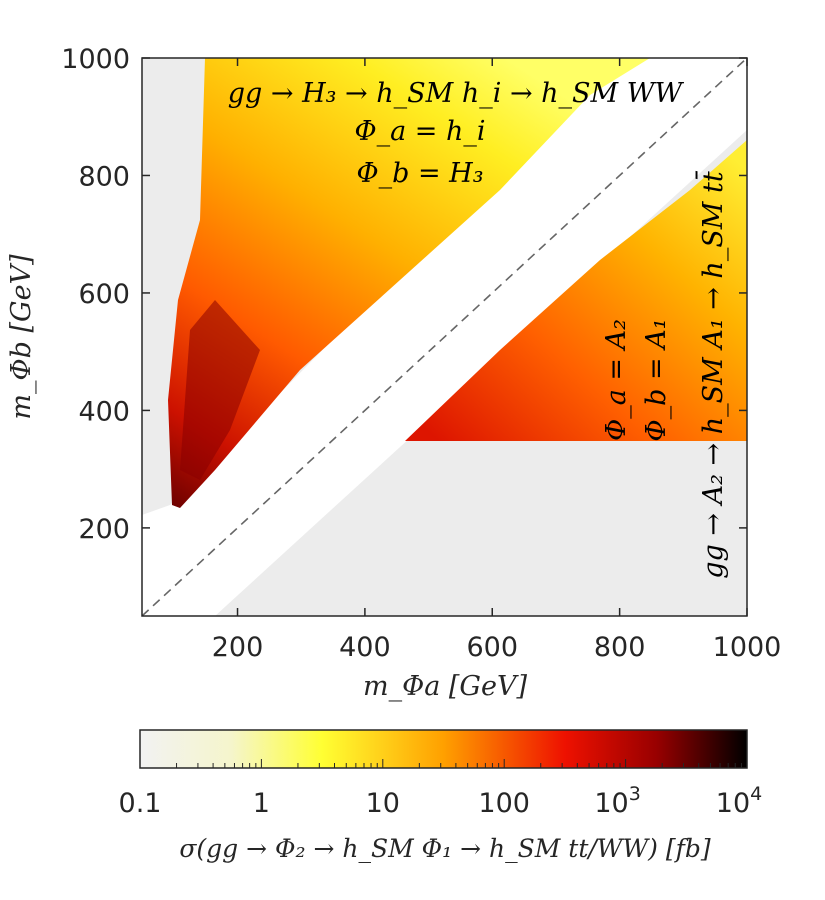 The image size is (825, 900). I want to click on y-tick-label: 1000, so click(95, 59).